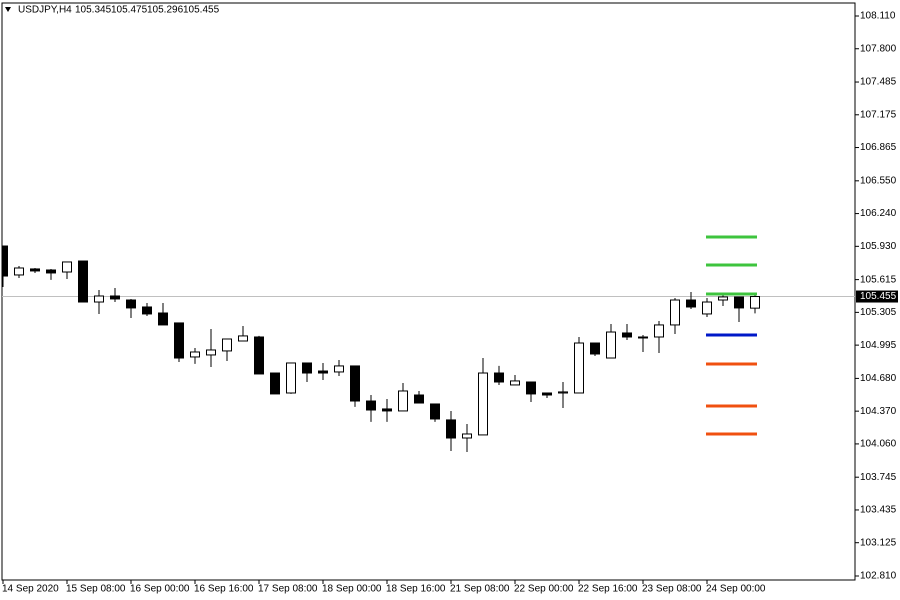  What do you see at coordinates (30, 589) in the screenshot?
I see `x-tick-label: 14 Sep 2020` at bounding box center [30, 589].